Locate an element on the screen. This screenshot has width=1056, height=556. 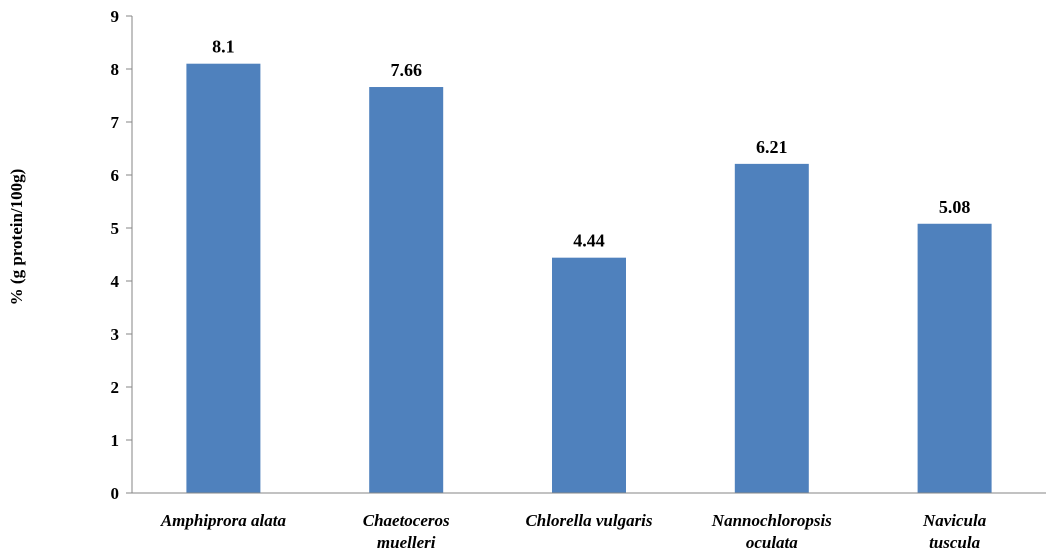
y-tick-label: 8 is located at coordinates (115, 69).